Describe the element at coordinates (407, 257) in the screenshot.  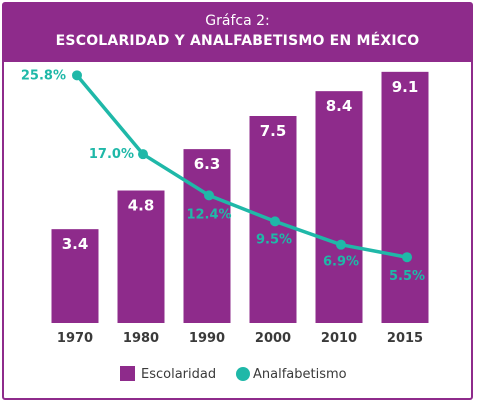
I see `point-2015` at that location.